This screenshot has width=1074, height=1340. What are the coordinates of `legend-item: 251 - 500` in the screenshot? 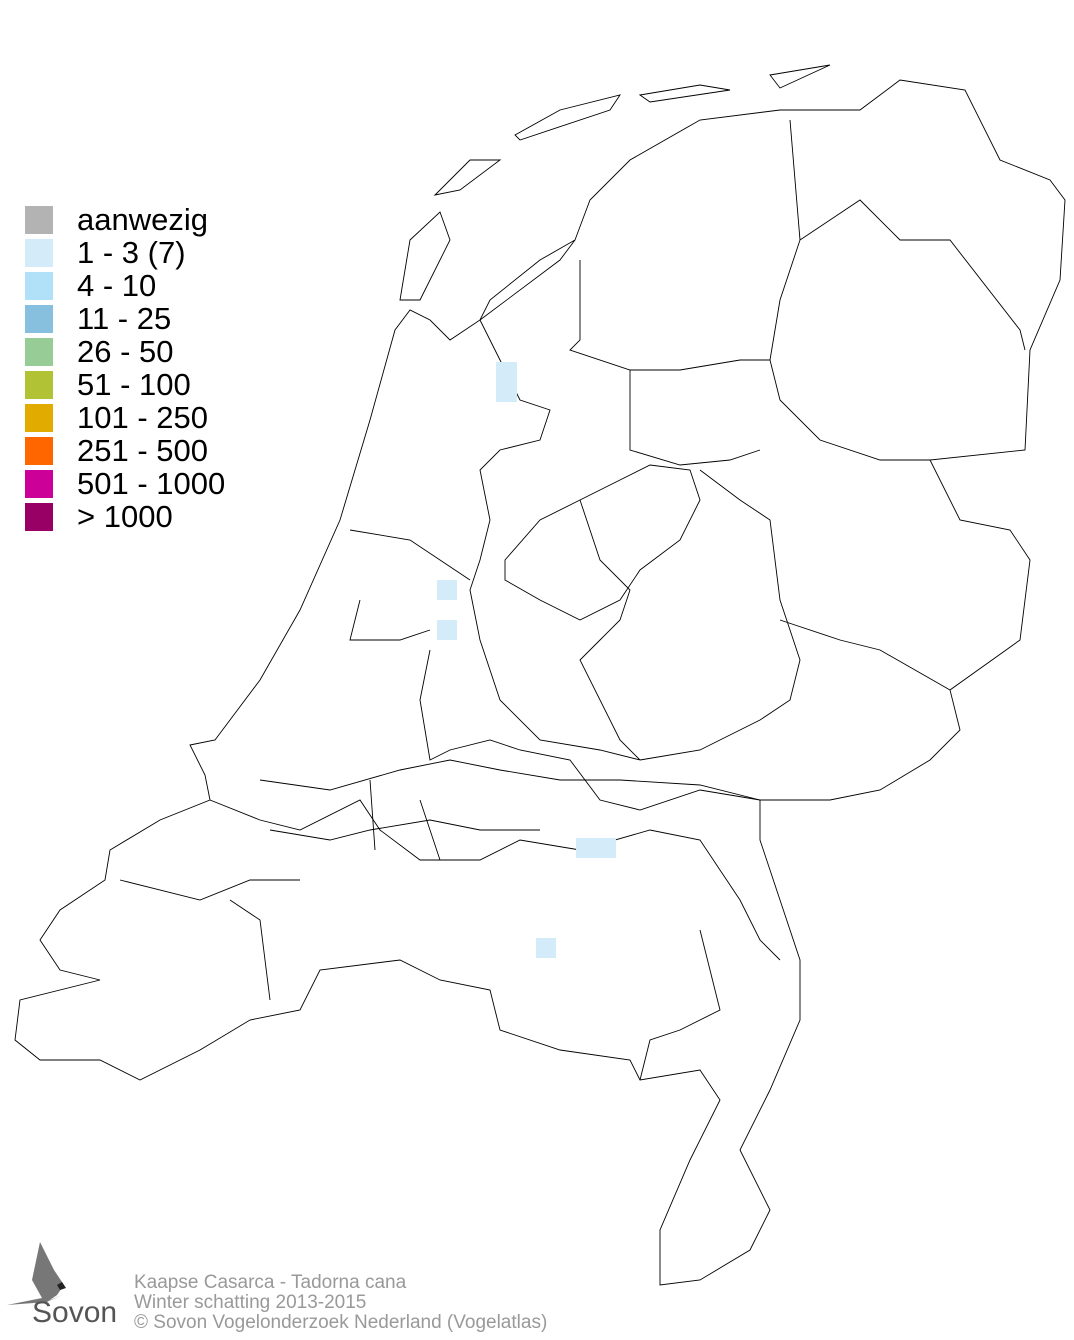 It's located at (125, 450).